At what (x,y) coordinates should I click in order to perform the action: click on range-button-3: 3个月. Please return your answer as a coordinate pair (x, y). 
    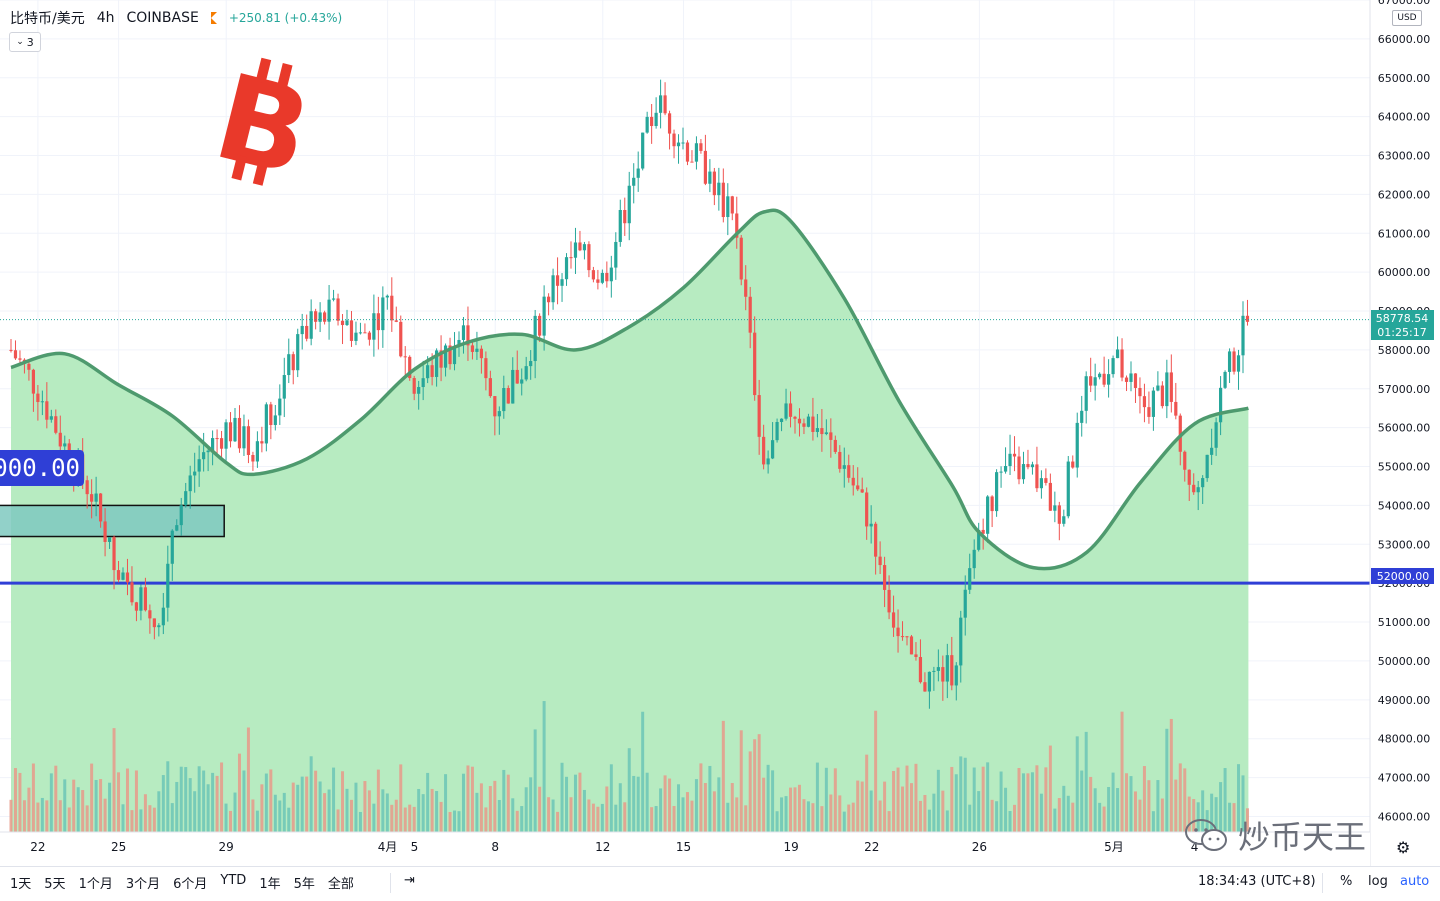
    Looking at the image, I should click on (143, 884).